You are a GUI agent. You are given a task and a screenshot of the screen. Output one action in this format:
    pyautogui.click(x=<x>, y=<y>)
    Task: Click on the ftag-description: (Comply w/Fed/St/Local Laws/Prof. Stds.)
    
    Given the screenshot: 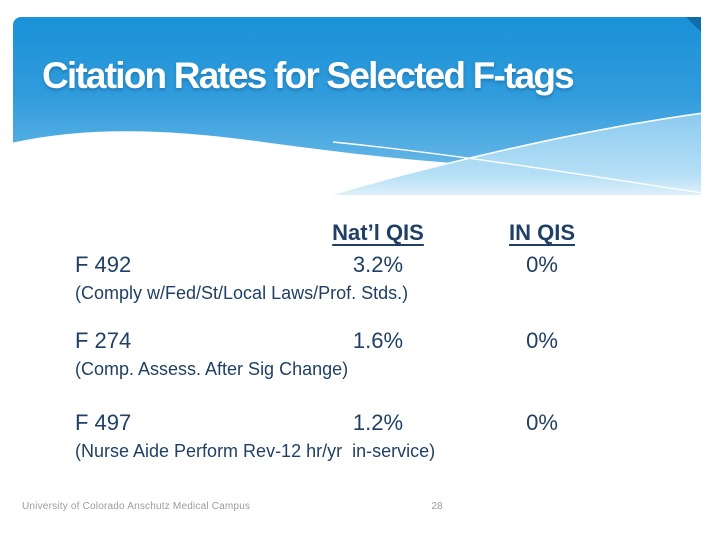 What is the action you would take?
    pyautogui.click(x=242, y=293)
    